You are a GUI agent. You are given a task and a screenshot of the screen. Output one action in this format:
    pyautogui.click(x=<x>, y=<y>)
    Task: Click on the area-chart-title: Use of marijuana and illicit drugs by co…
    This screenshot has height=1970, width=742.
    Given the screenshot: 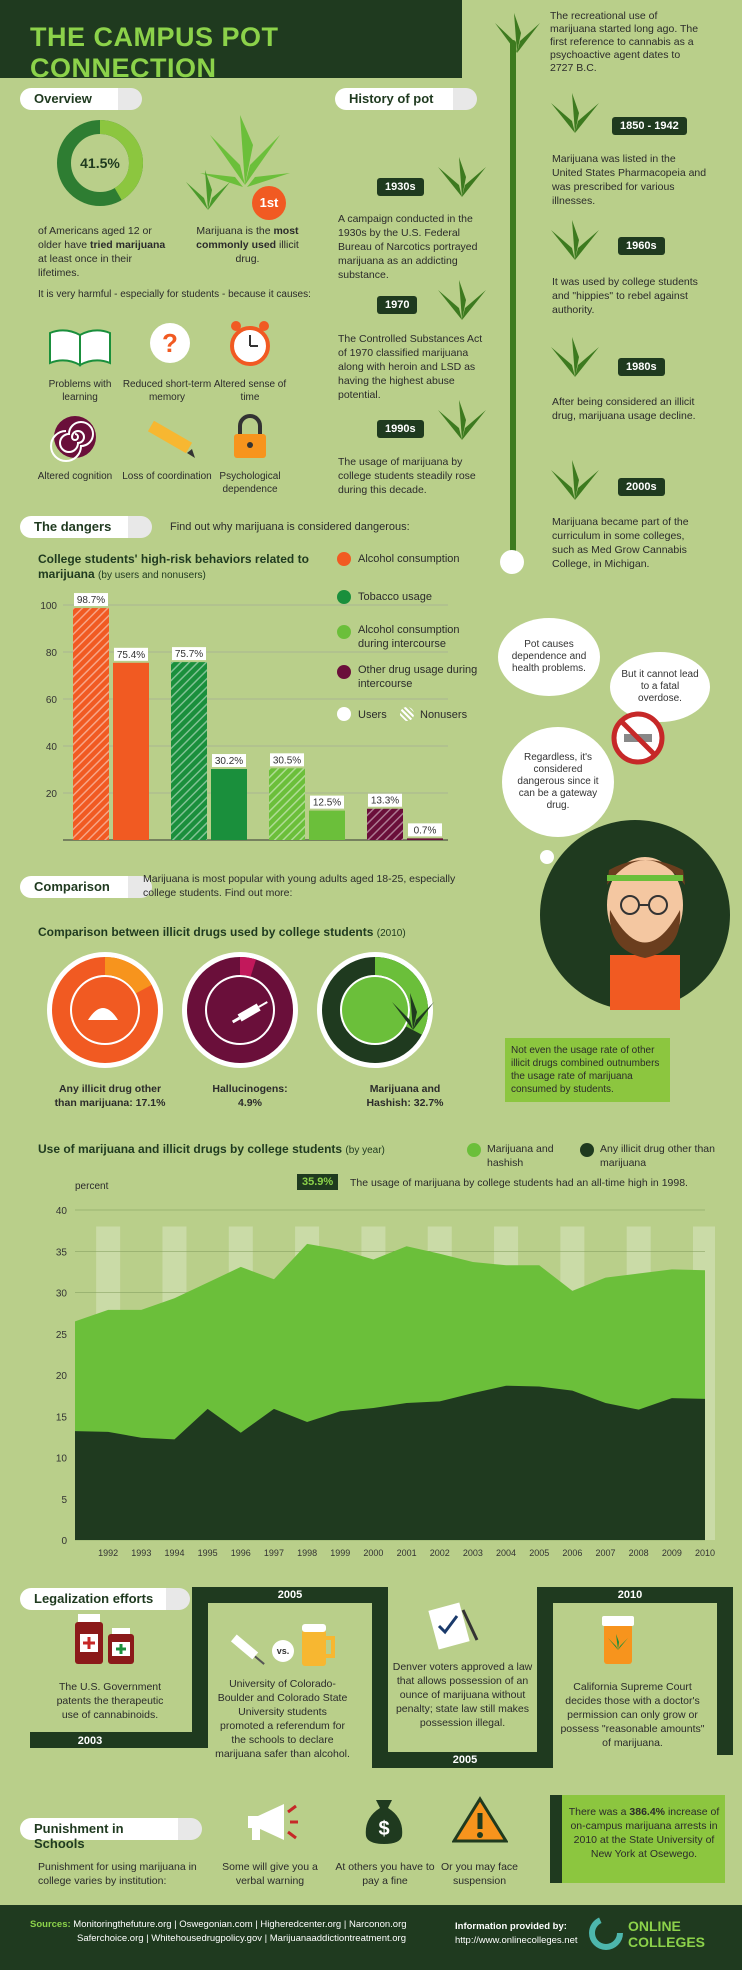 What is the action you would take?
    pyautogui.click(x=211, y=1149)
    